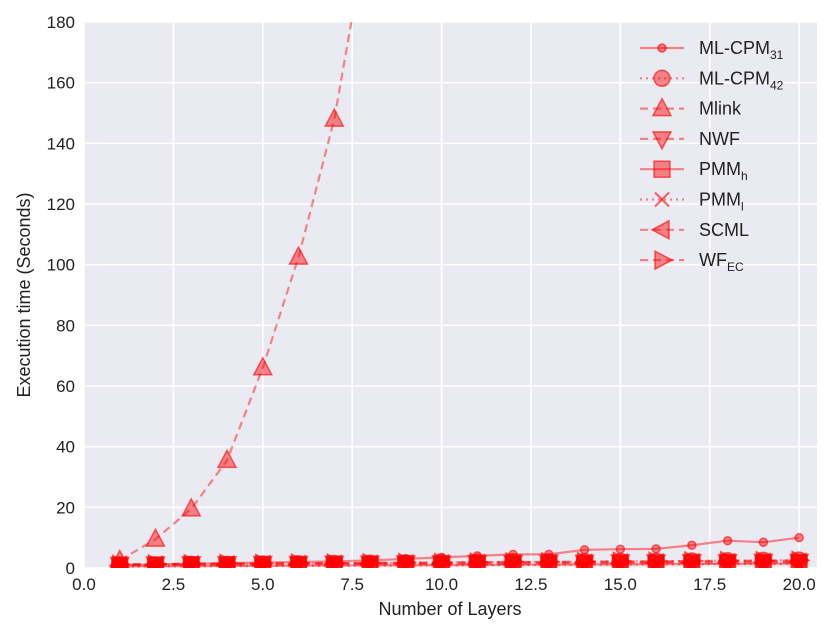 The height and width of the screenshot is (636, 831). I want to click on x-tick-label: 17.5, so click(709, 584).